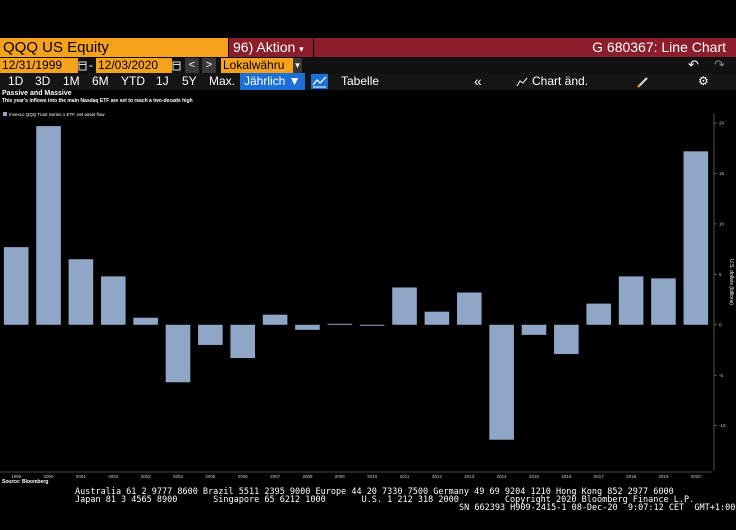 Image resolution: width=736 pixels, height=530 pixels. What do you see at coordinates (210, 334) in the screenshot?
I see `bar-2005` at bounding box center [210, 334].